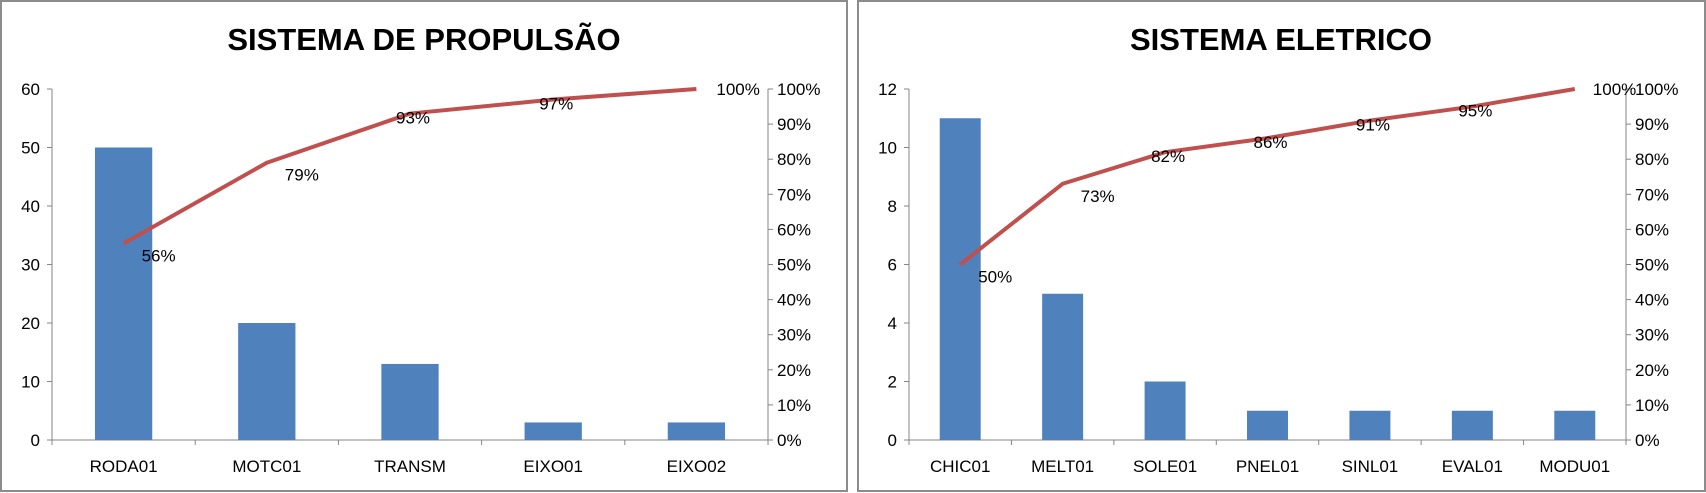 This screenshot has height=493, width=1706. I want to click on x-tick-label: EIXO01, so click(553, 466).